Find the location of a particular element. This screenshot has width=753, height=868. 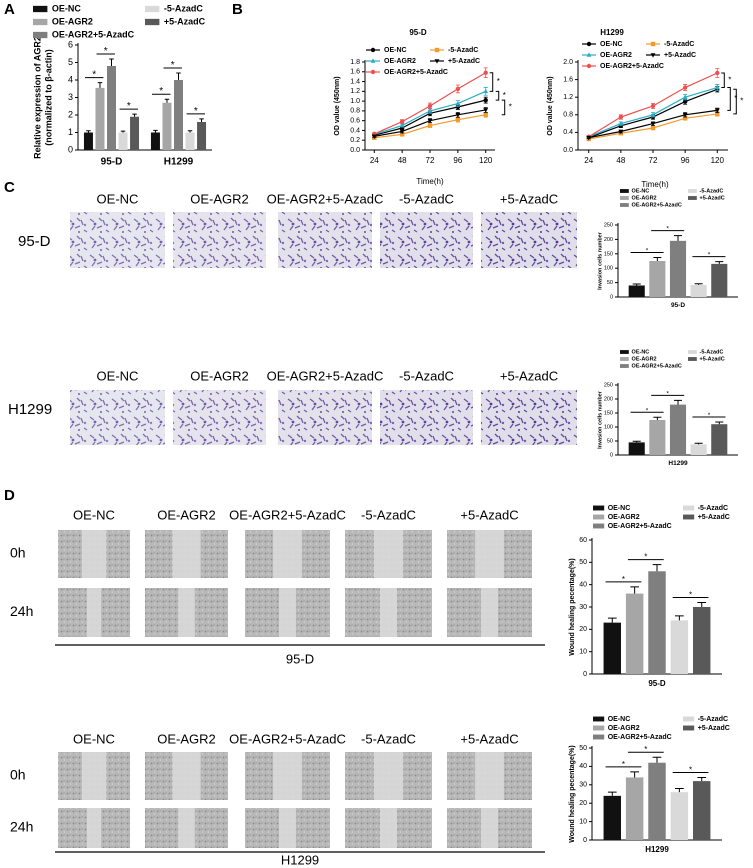

y-axis-label: Wound healing pecentage(%) is located at coordinates (572, 794).